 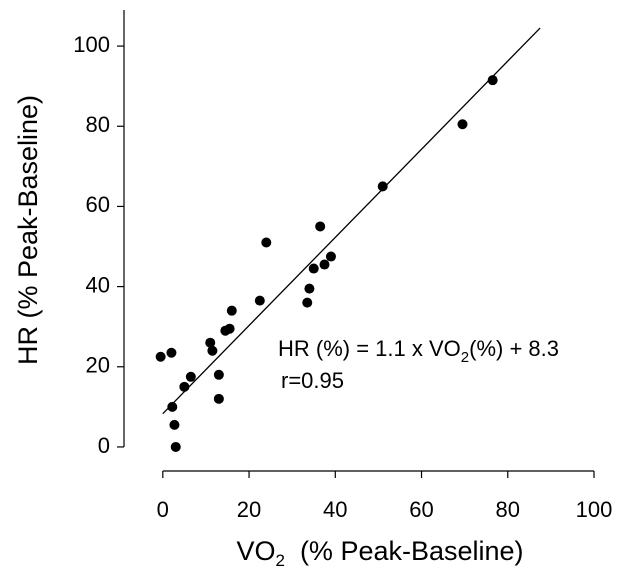 I want to click on x-tick-label: 80, so click(x=508, y=509).